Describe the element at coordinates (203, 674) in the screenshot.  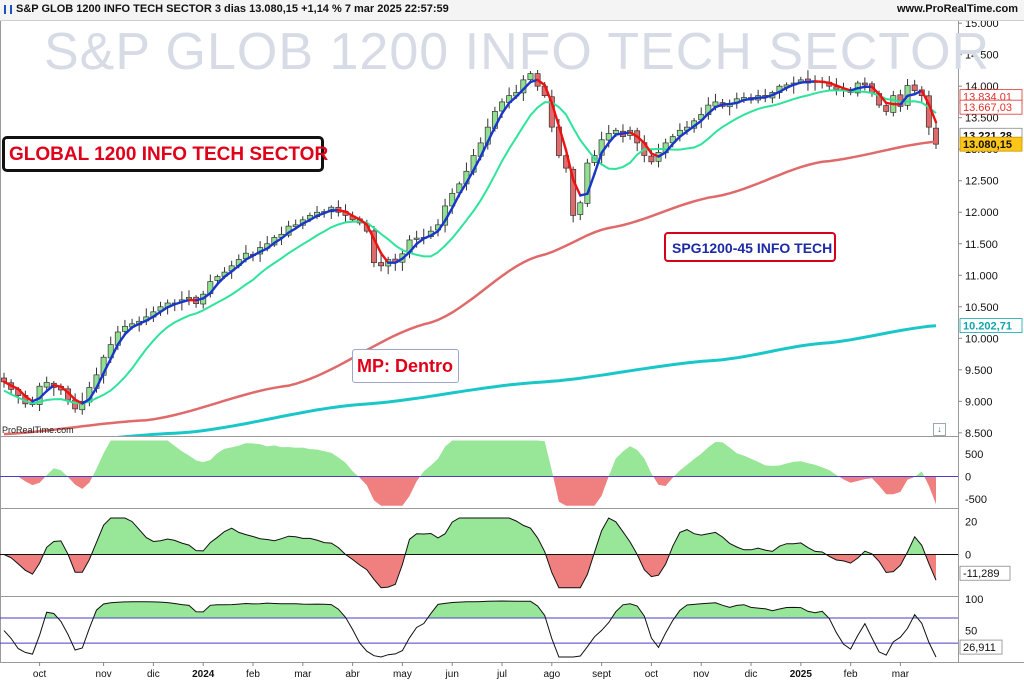
I see `x-tick-label: 2024` at that location.